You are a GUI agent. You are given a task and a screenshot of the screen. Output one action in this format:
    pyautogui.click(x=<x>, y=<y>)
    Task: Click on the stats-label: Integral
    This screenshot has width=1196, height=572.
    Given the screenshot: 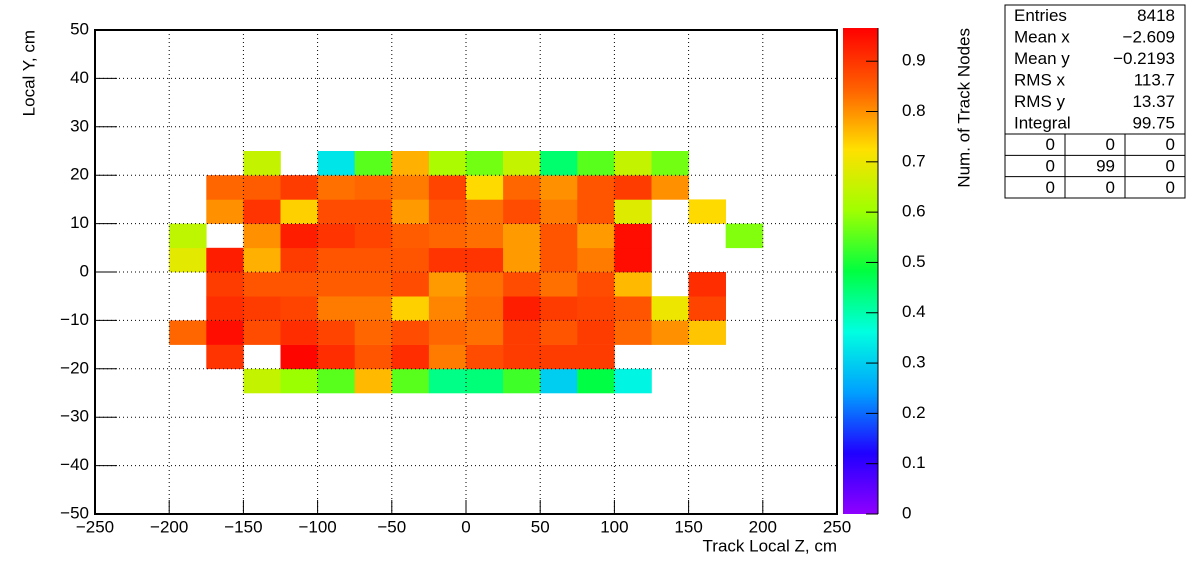 What is the action you would take?
    pyautogui.click(x=1042, y=123)
    